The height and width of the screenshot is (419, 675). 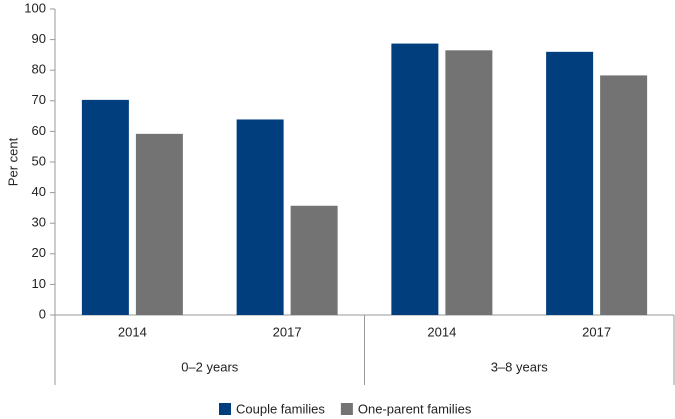 What do you see at coordinates (39, 38) in the screenshot?
I see `y-tick-label: 90` at bounding box center [39, 38].